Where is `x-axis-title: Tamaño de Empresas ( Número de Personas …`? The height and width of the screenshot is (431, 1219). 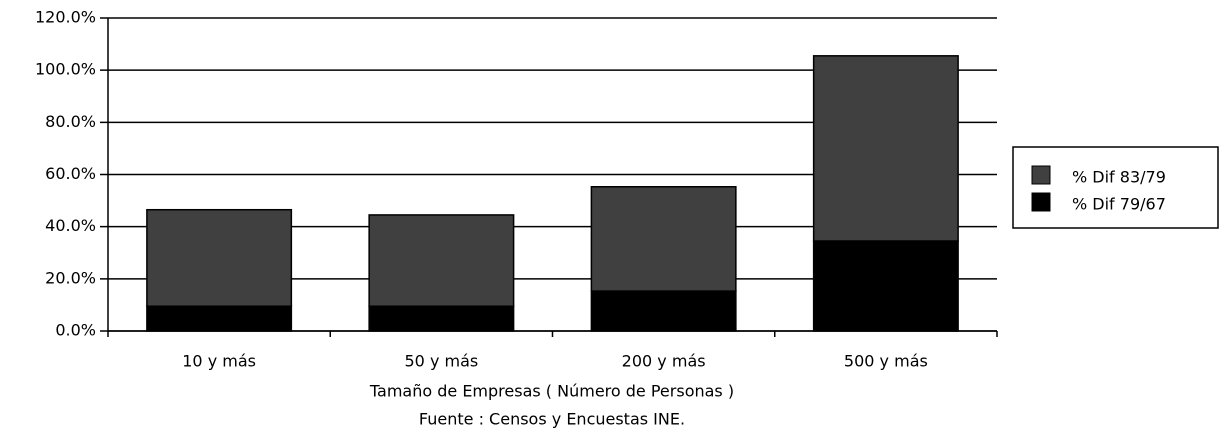 x-axis-title: Tamaño de Empresas ( Número de Personas … is located at coordinates (551, 391).